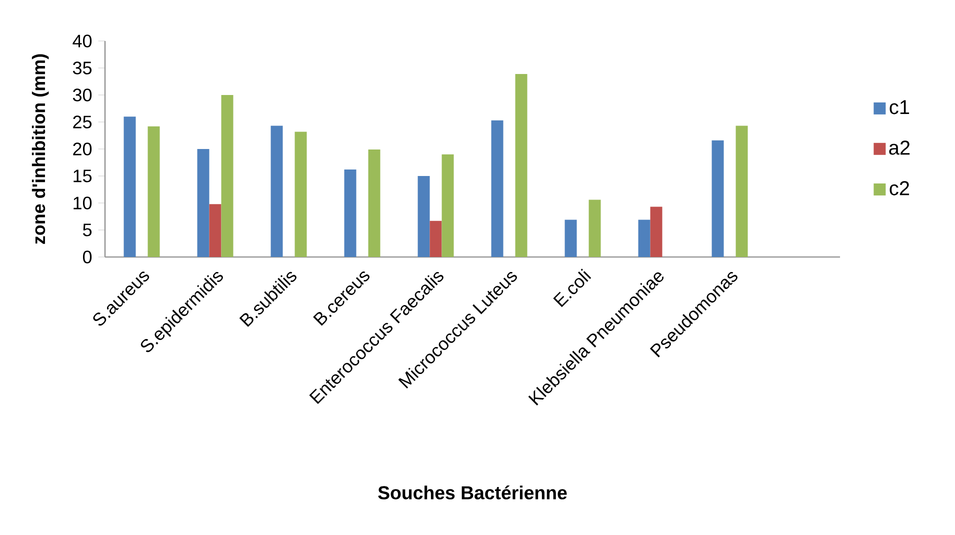 The image size is (955, 535). I want to click on y-tick-label: 35, so click(82, 68).